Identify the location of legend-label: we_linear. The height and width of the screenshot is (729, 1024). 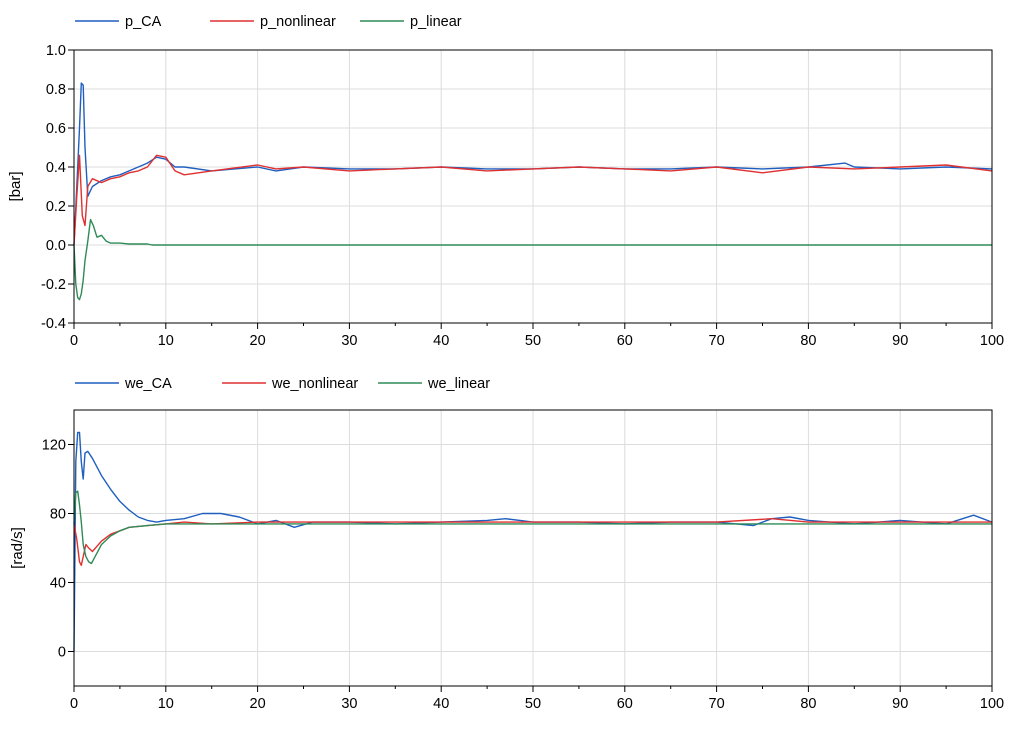
(458, 384).